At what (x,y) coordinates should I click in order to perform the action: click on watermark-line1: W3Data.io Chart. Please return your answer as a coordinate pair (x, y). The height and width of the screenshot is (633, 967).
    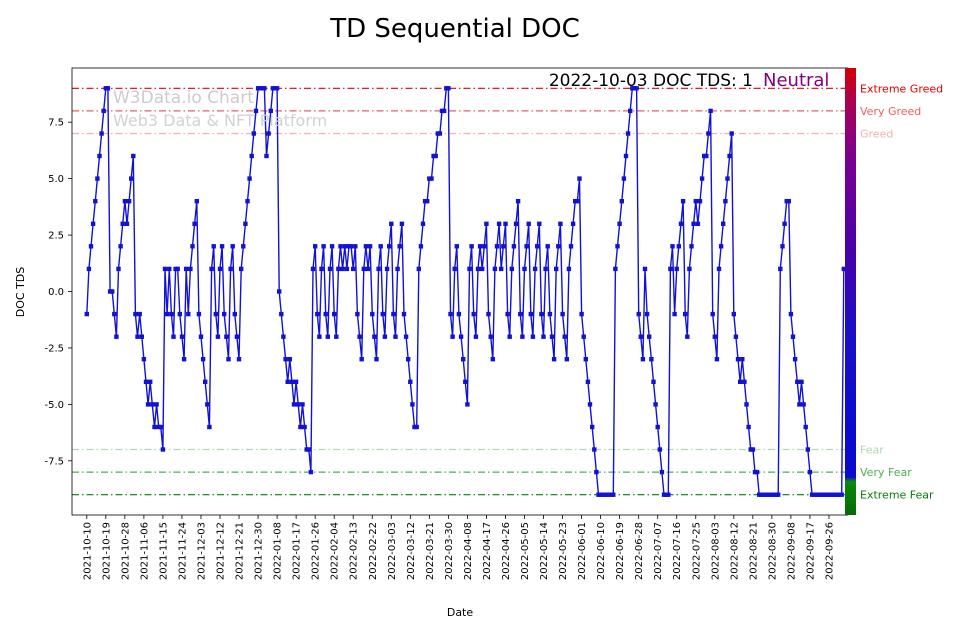
    Looking at the image, I should click on (183, 98).